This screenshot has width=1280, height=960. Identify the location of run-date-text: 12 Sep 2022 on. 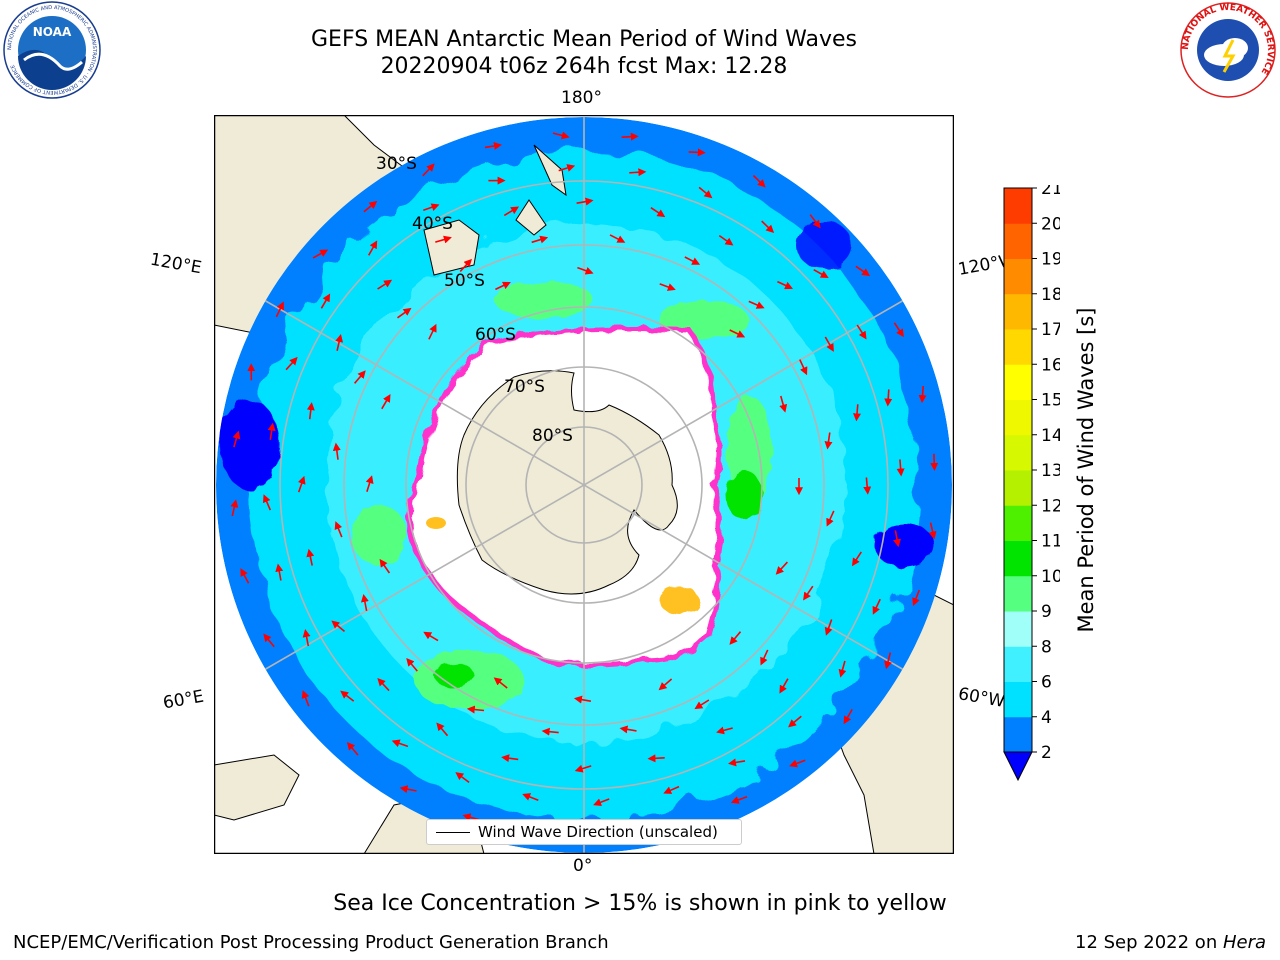
(1149, 942).